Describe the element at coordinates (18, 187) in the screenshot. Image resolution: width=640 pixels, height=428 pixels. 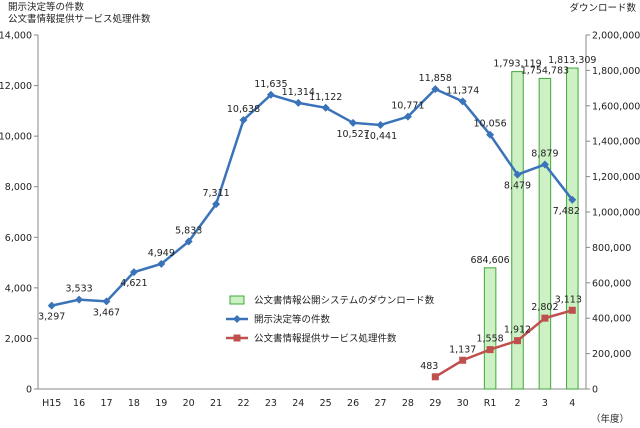
I see `left-tick-label: 8,000` at that location.